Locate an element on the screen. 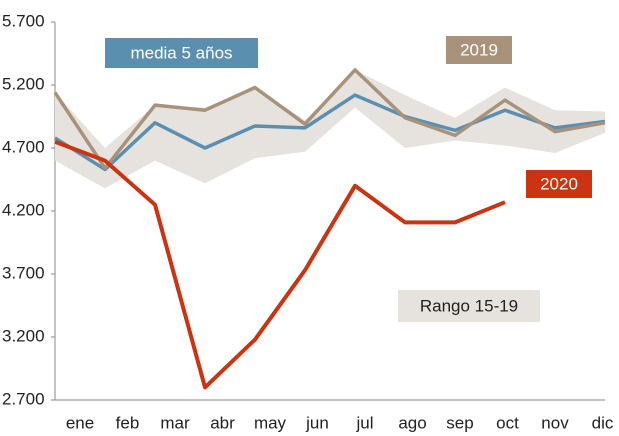 This screenshot has width=619, height=436. y-tick-label: 3.200 is located at coordinates (23, 335).